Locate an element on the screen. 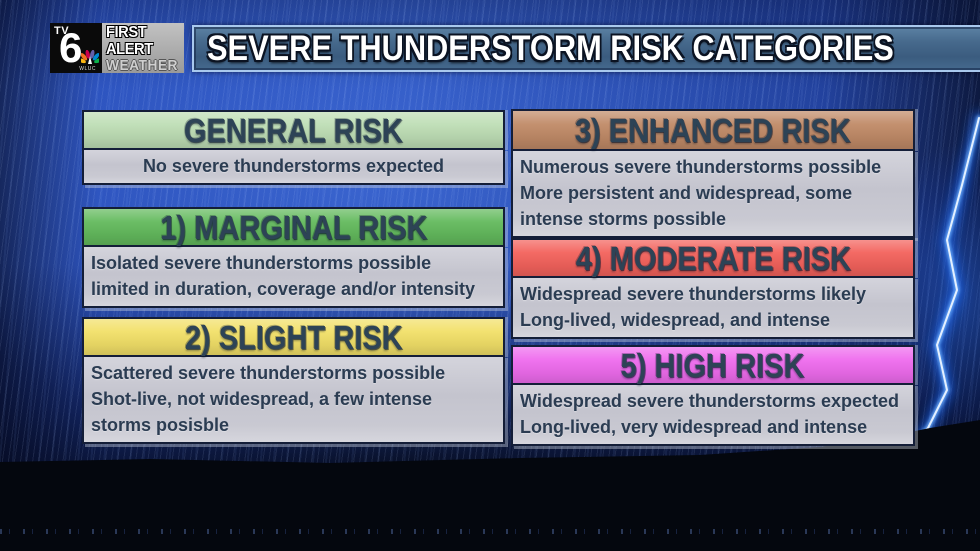 The height and width of the screenshot is (551, 980). risk-header-general: GENERAL RISK is located at coordinates (293, 130).